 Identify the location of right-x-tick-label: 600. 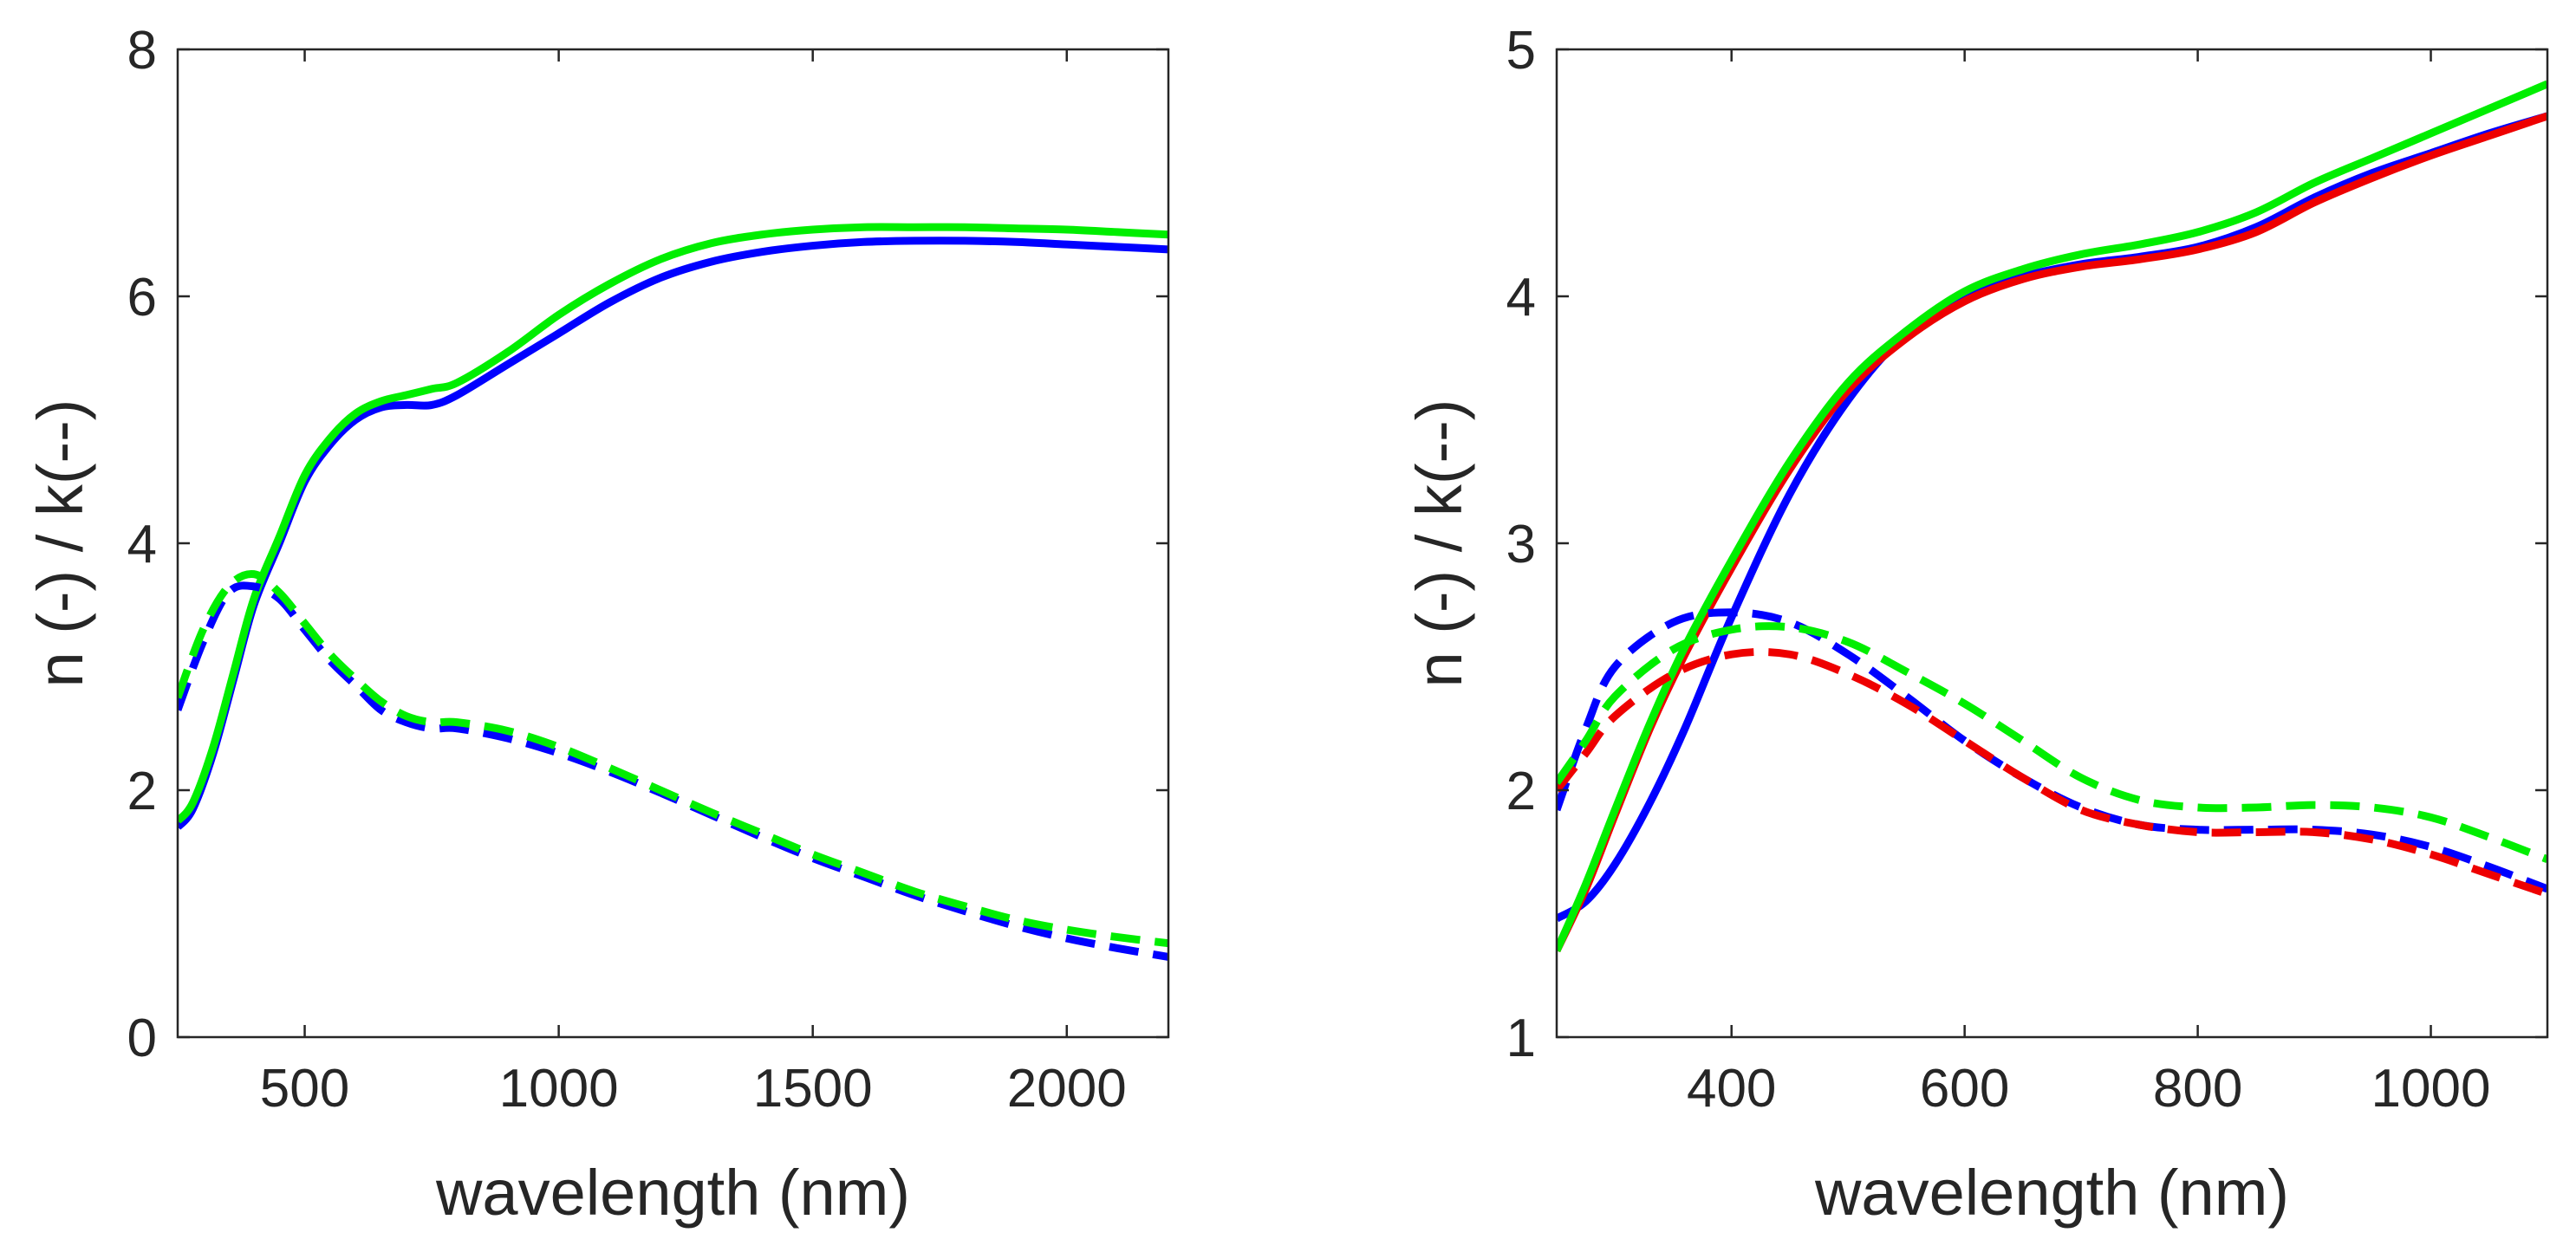
(1964, 1089).